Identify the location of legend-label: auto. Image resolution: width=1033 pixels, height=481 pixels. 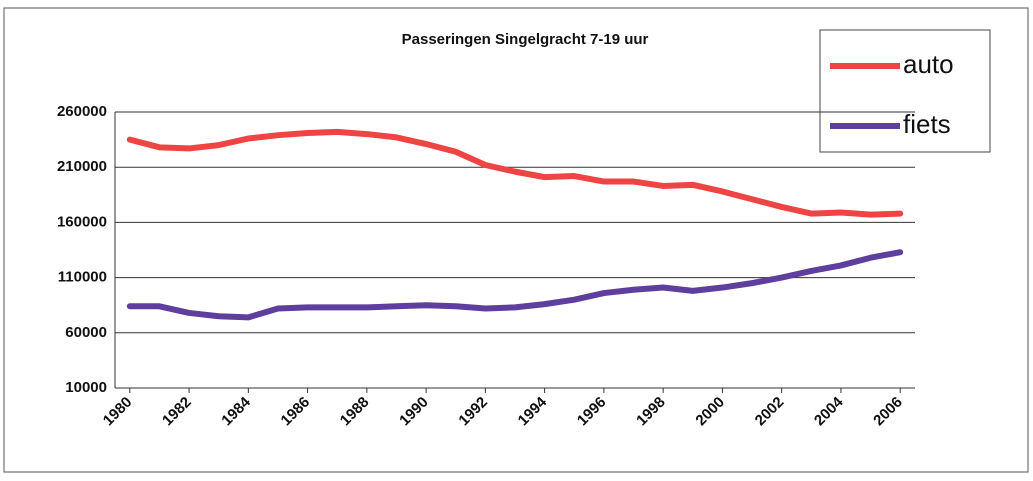
(928, 64).